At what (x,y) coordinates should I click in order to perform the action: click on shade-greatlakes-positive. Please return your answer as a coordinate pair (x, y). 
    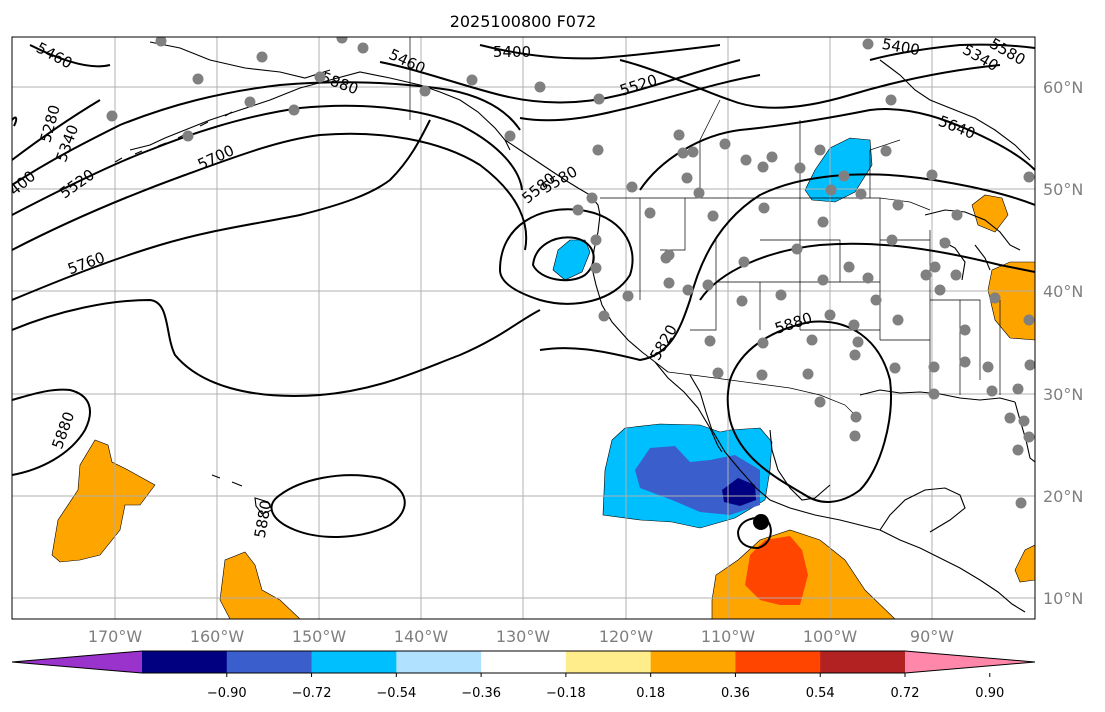
    Looking at the image, I should click on (990, 213).